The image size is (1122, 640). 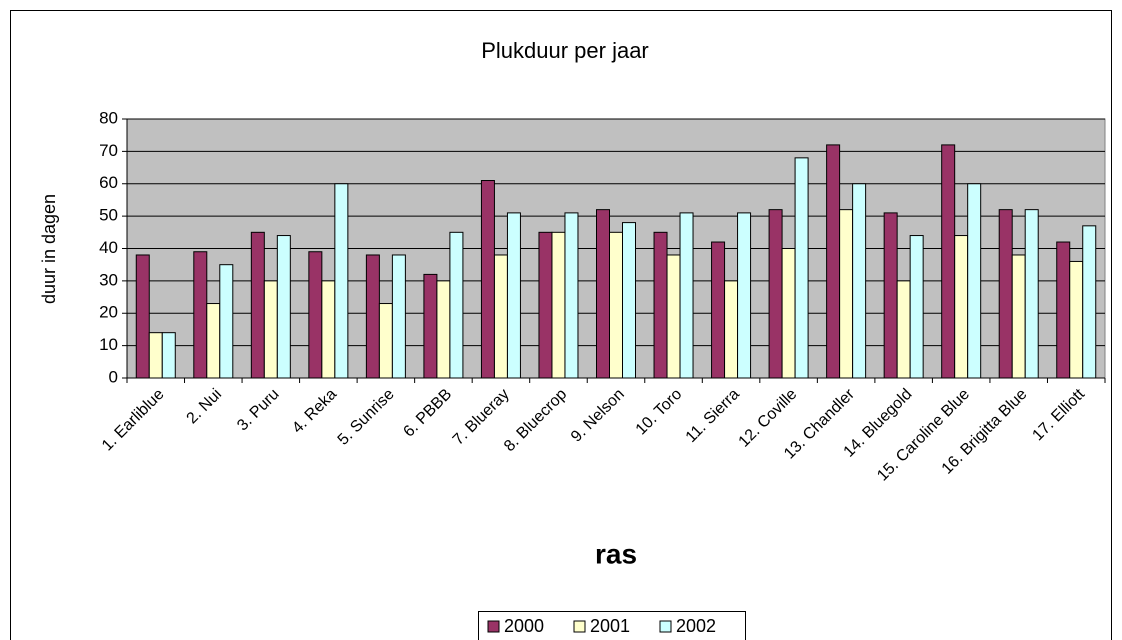 I want to click on y-axis-label: duur in dagen, so click(x=49, y=249).